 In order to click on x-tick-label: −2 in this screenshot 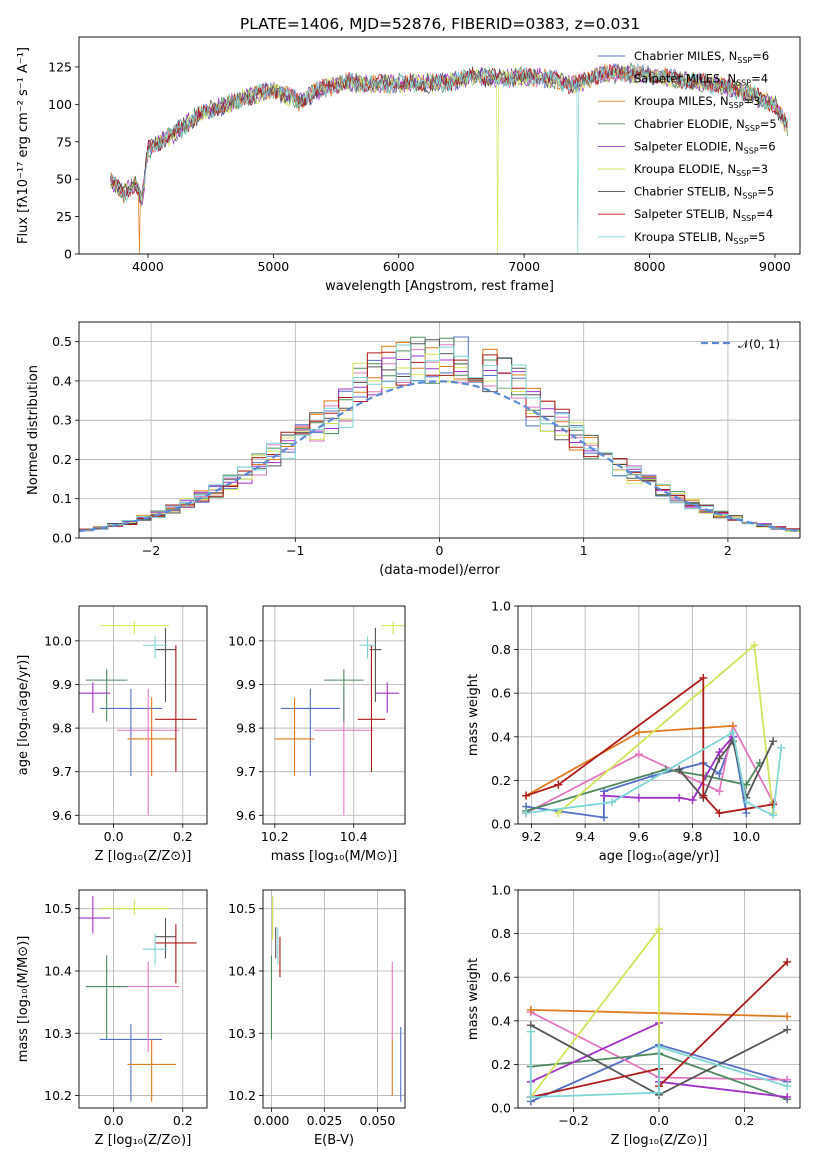, I will do `click(151, 550)`.